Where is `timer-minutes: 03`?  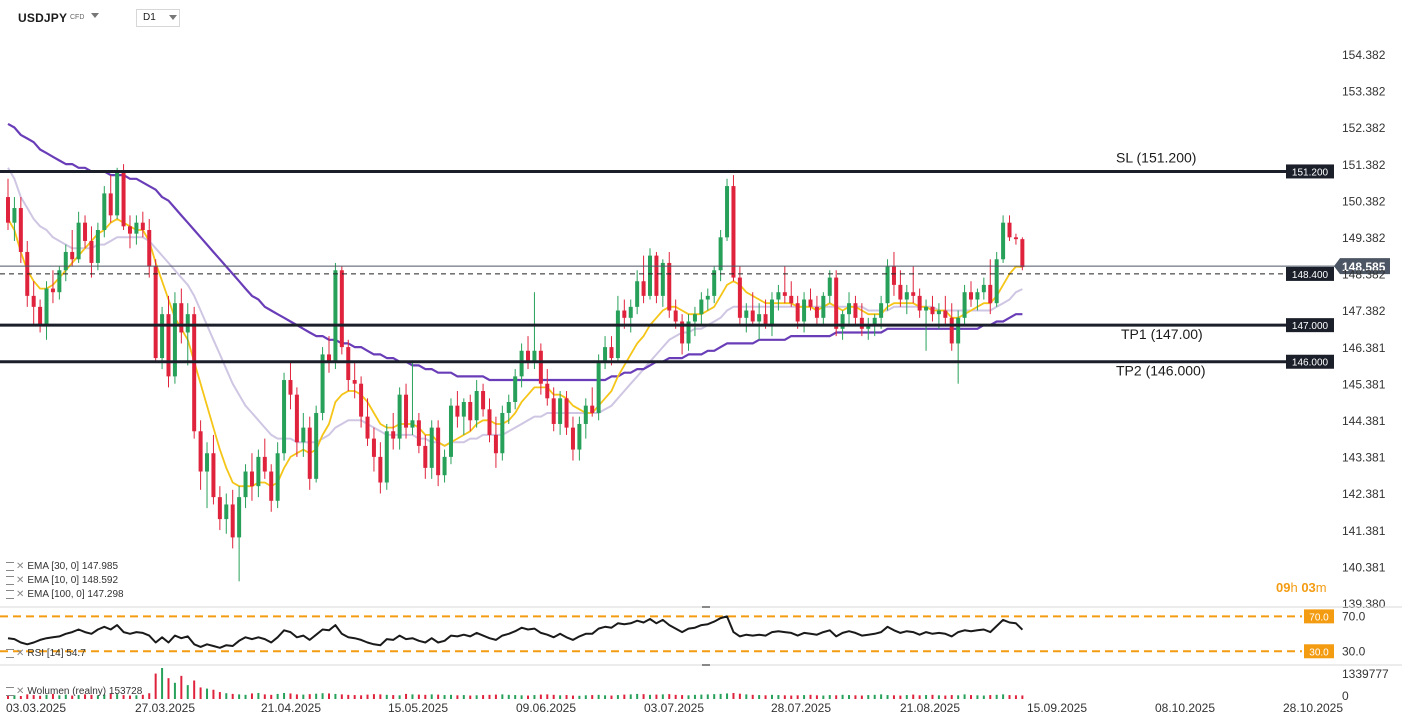
timer-minutes: 03 is located at coordinates (1308, 587).